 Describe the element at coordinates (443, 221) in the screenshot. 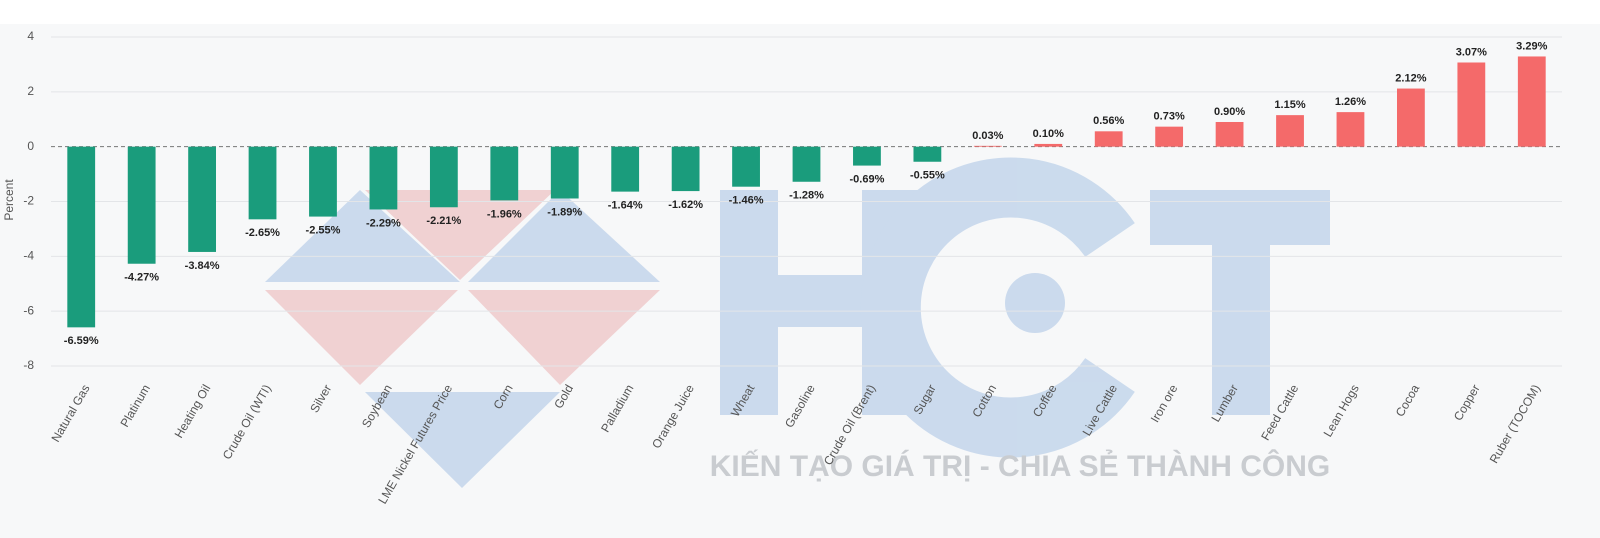

I see `value-label: -2.21%` at that location.